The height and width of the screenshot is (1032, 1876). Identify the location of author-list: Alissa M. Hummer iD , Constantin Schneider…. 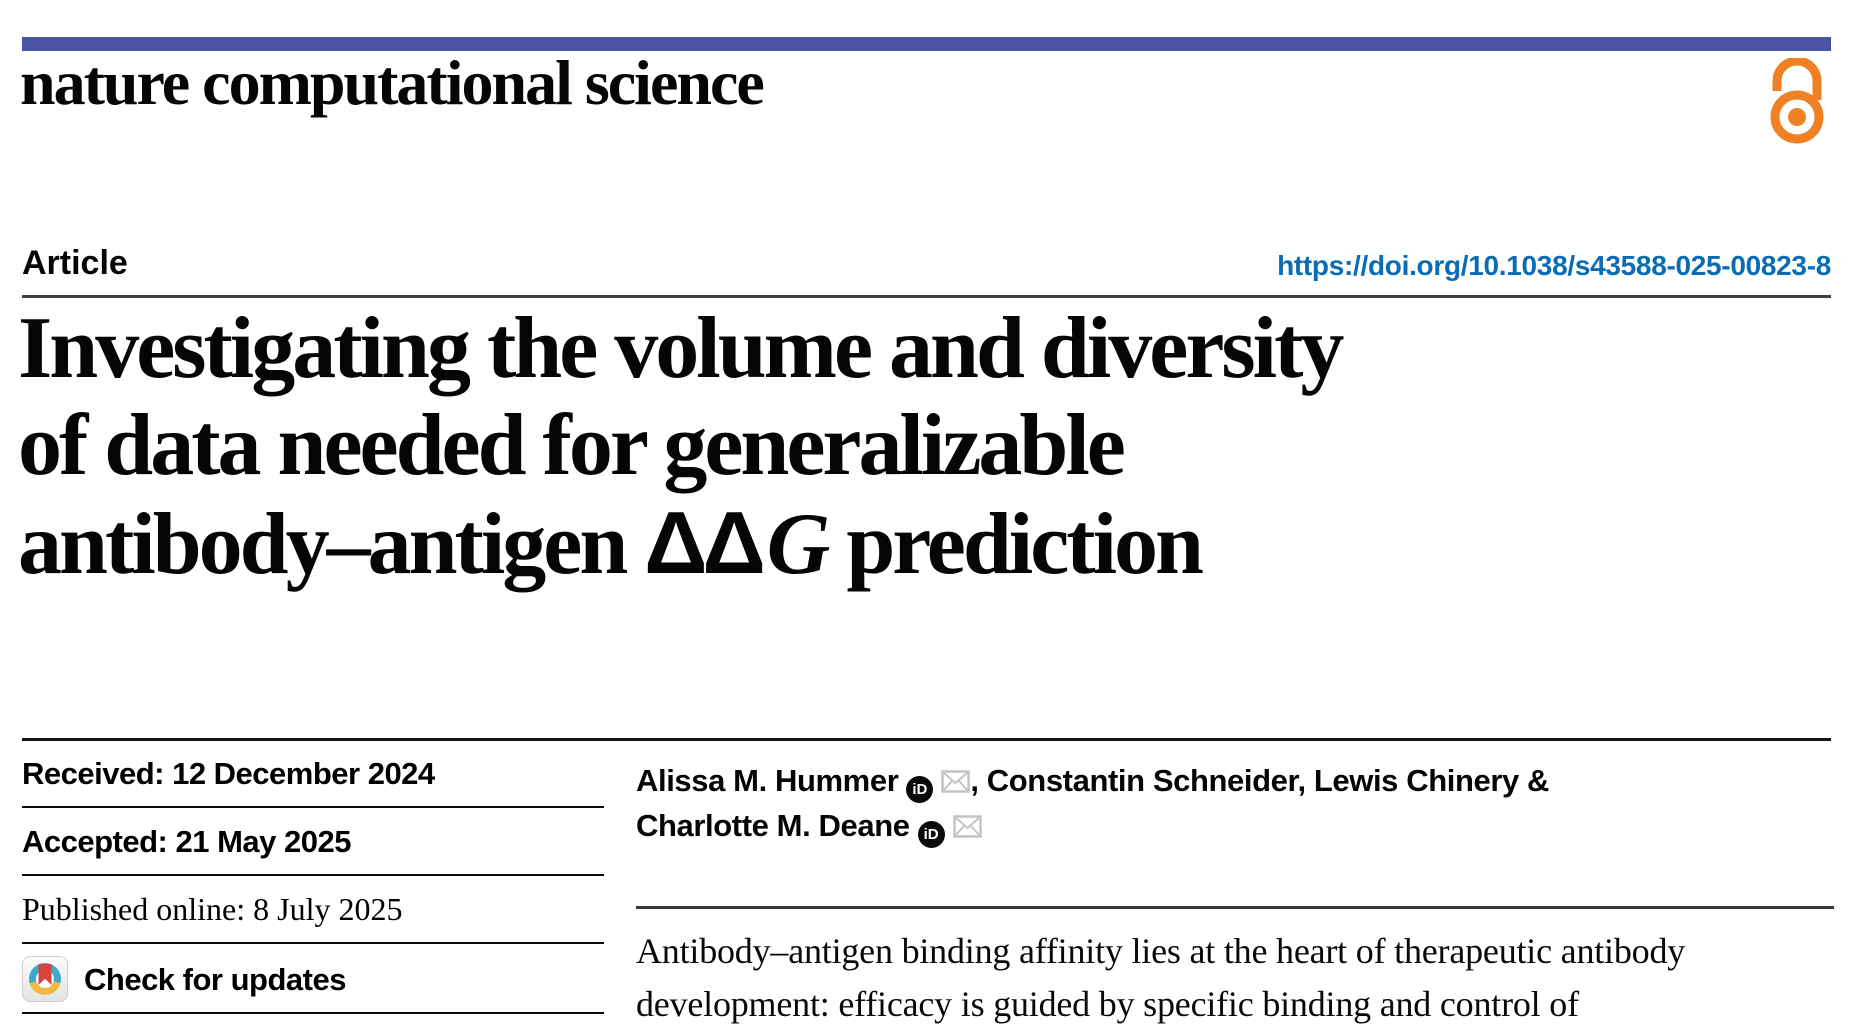
(1236, 794).